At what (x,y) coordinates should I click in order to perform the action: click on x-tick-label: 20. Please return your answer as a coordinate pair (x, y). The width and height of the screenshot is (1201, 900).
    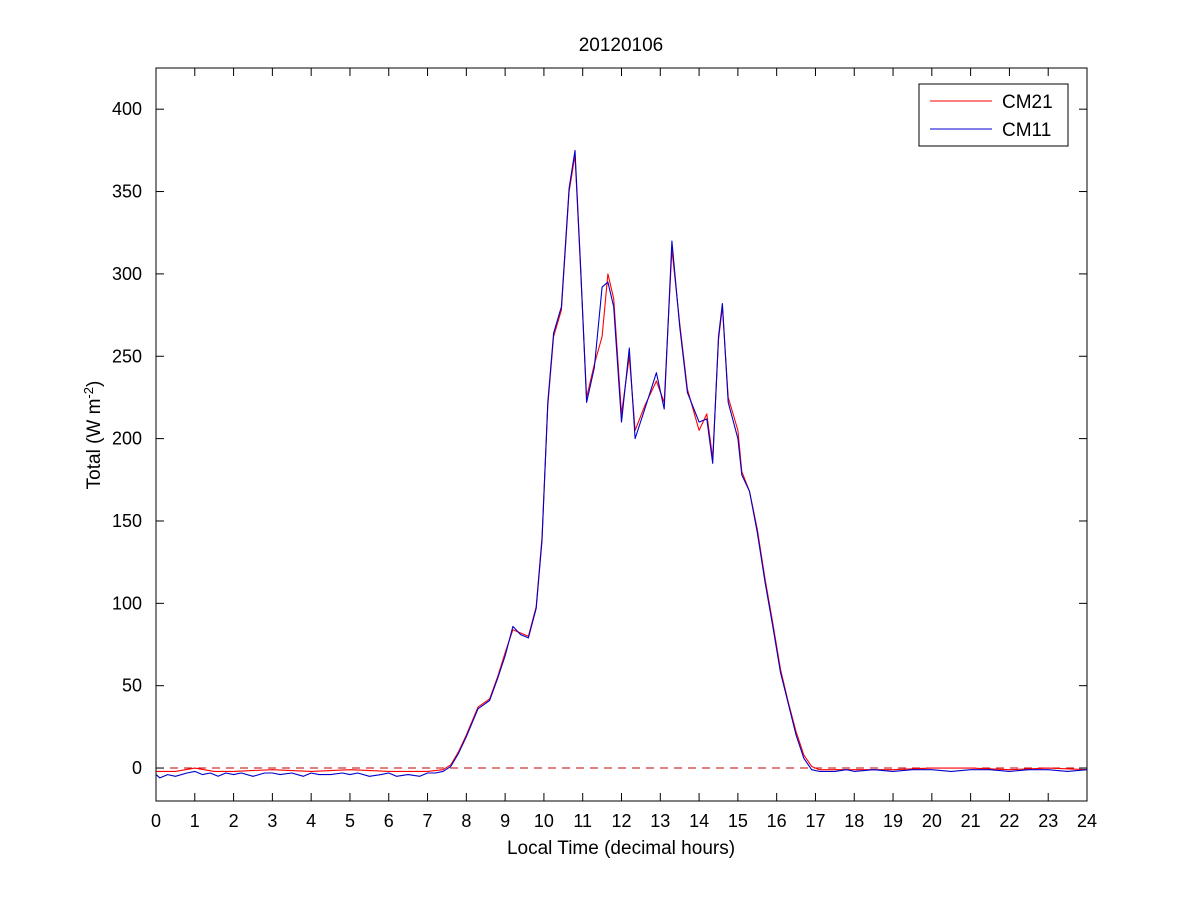
    Looking at the image, I should click on (932, 821).